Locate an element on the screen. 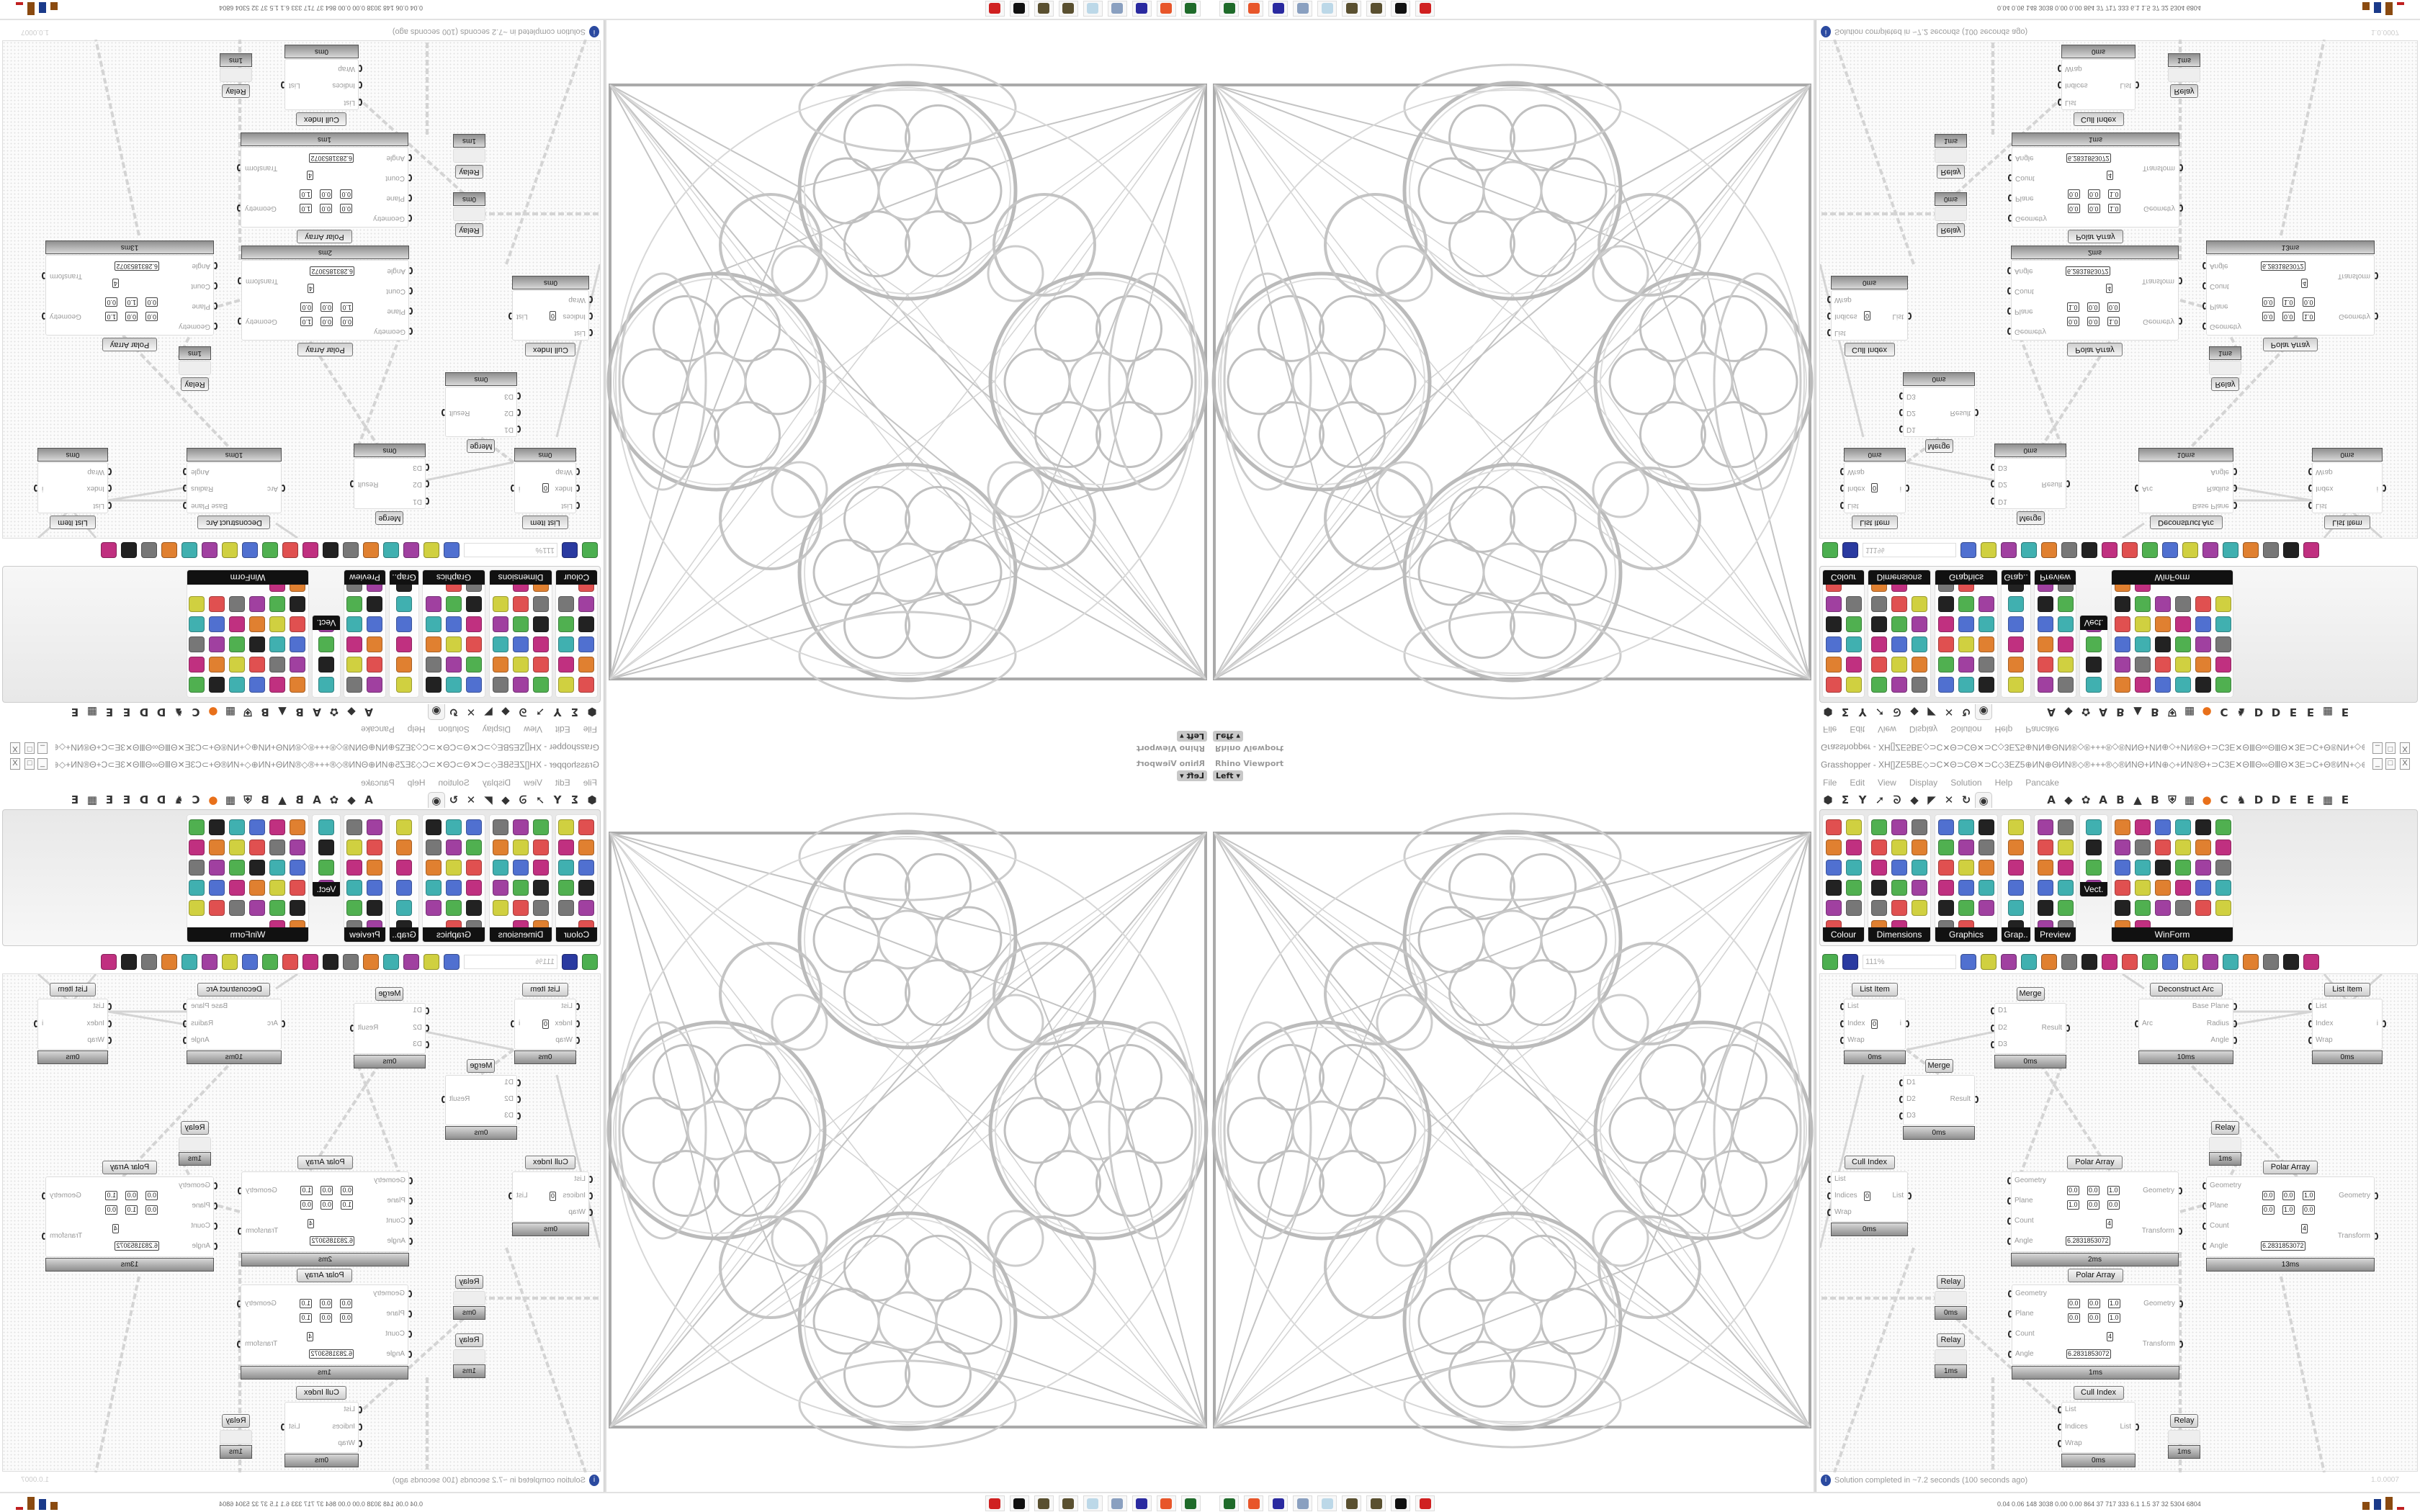  helmet-icon is located at coordinates (2190, 962).